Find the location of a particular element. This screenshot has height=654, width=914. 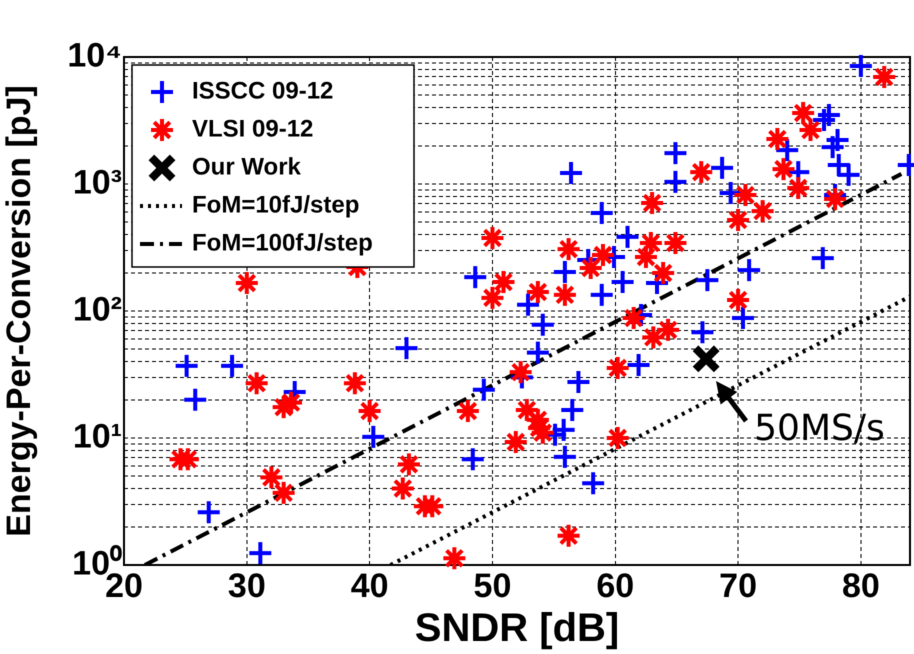

annotation: 50MS/s is located at coordinates (819, 429).